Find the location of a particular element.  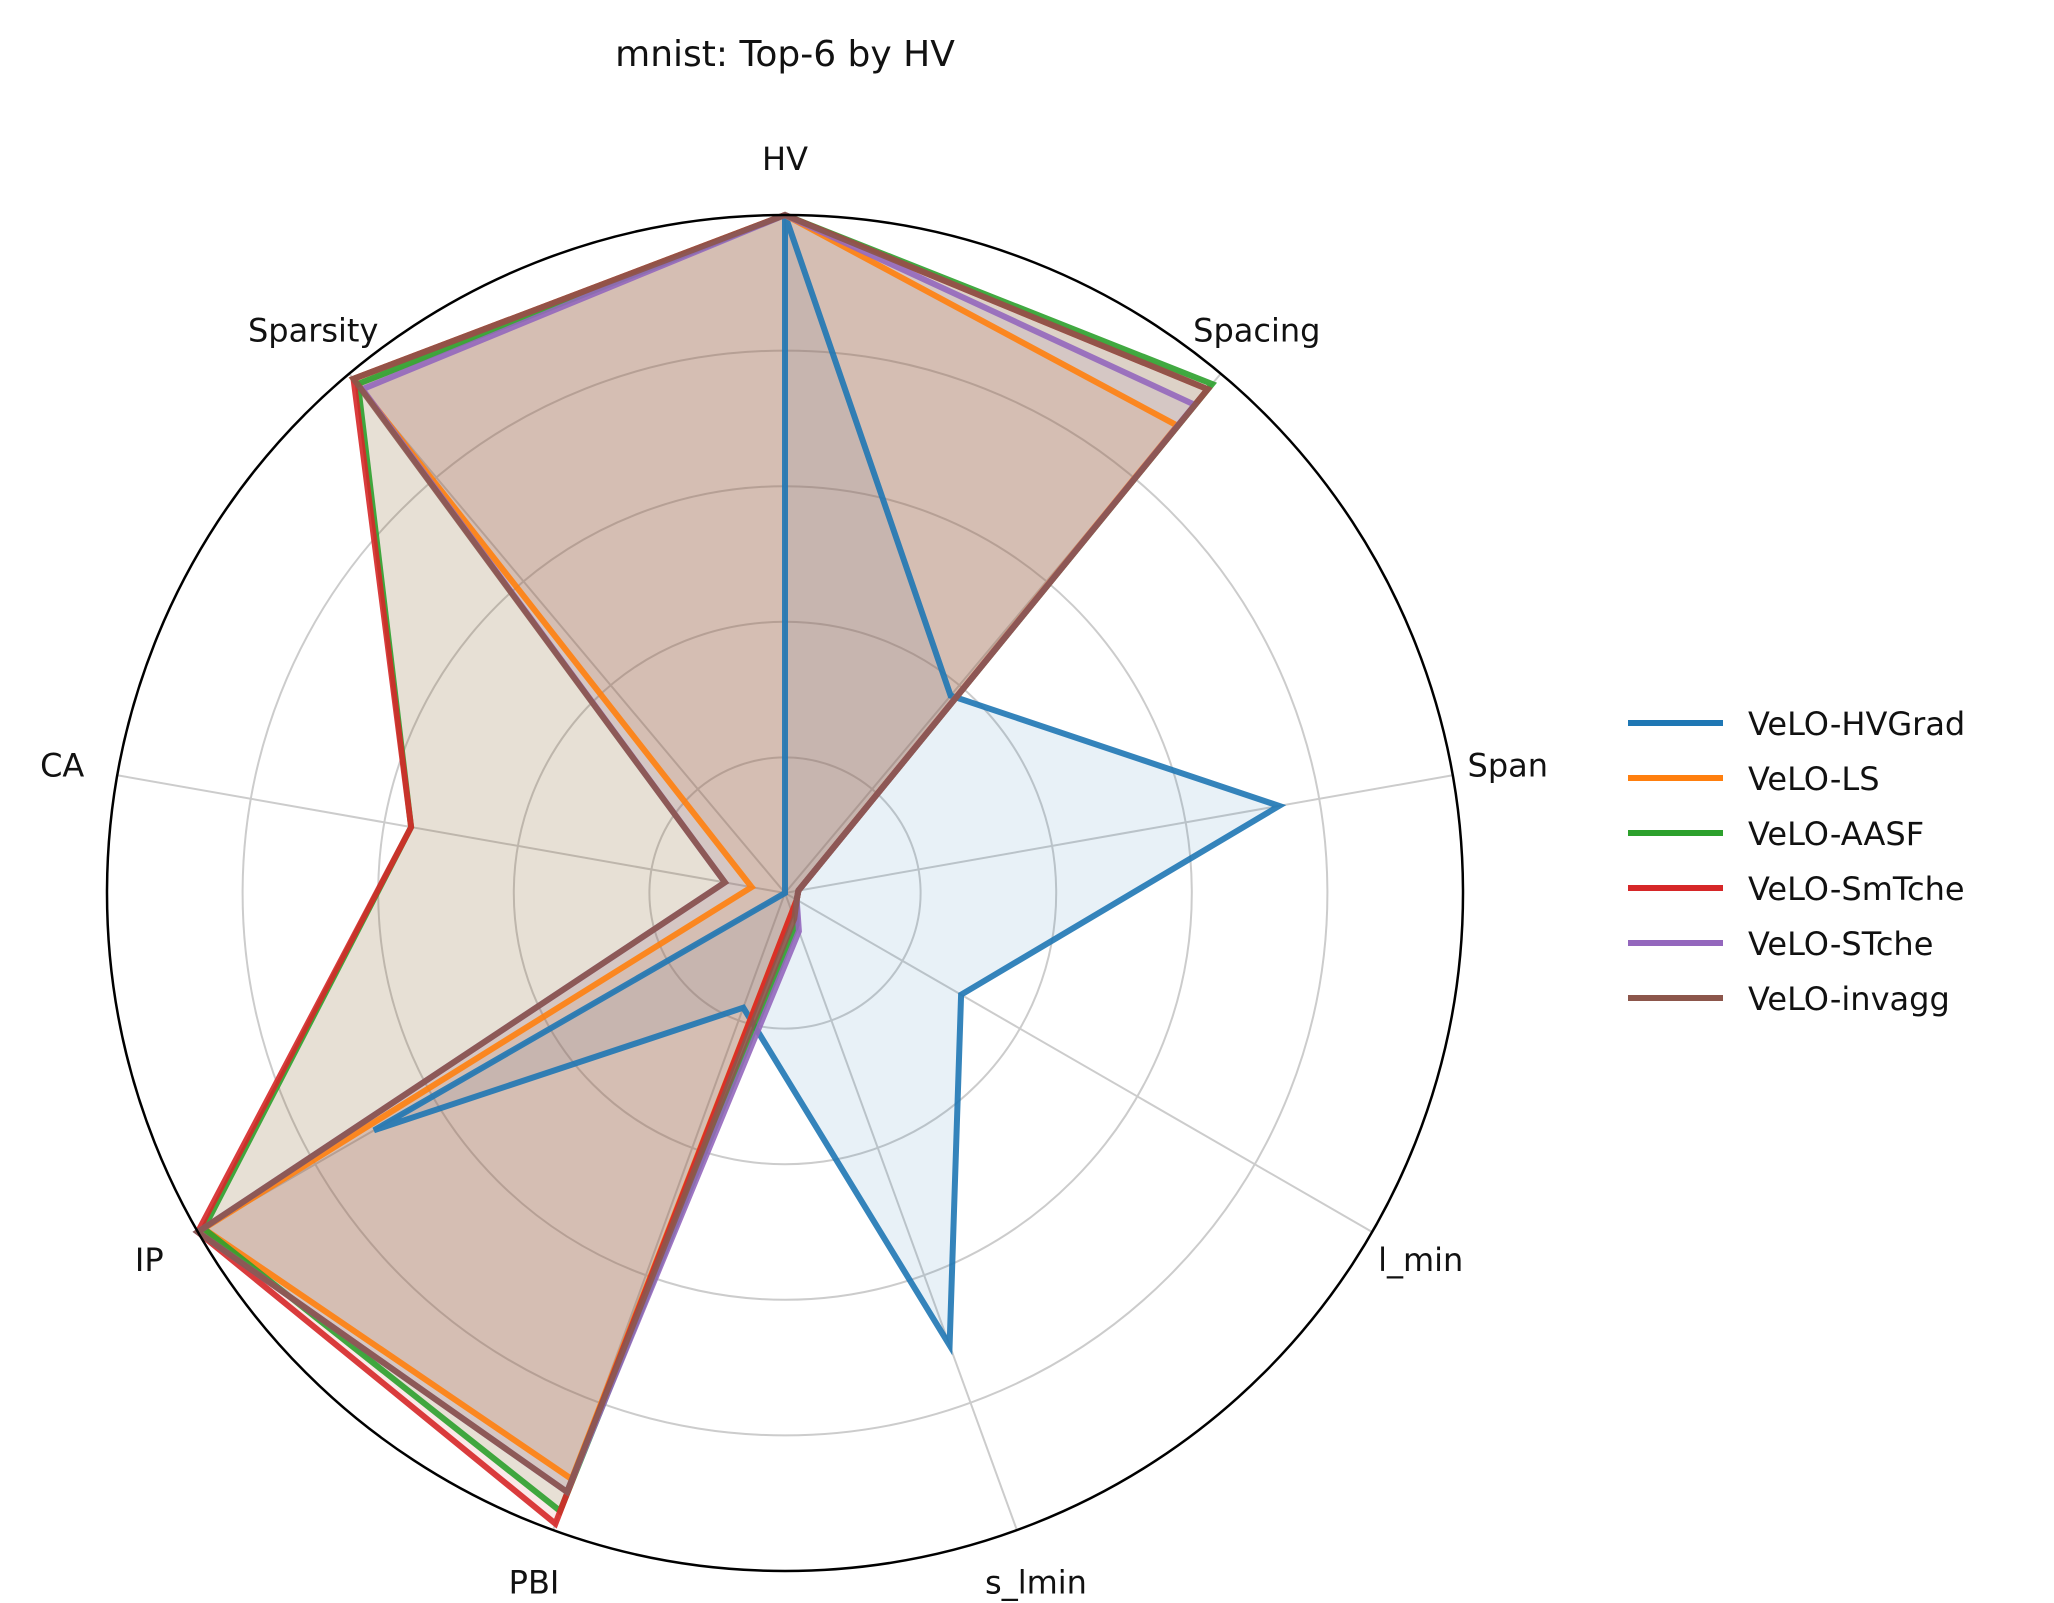

axis-label-Sparsity: Sparsity is located at coordinates (313, 331).